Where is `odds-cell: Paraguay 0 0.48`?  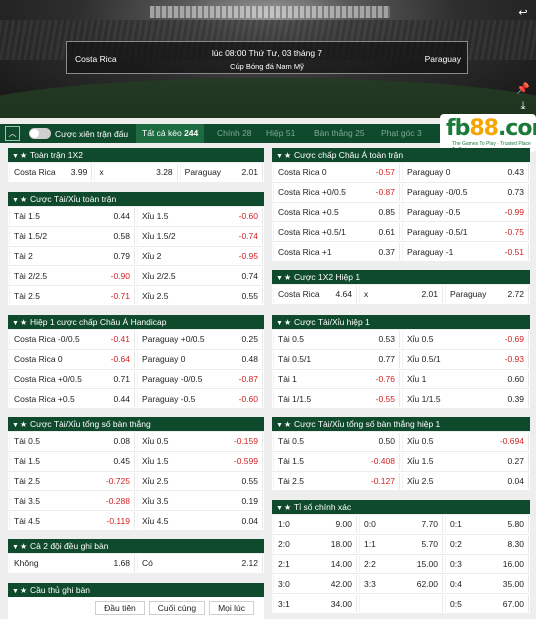 odds-cell: Paraguay 0 0.48 is located at coordinates (200, 359).